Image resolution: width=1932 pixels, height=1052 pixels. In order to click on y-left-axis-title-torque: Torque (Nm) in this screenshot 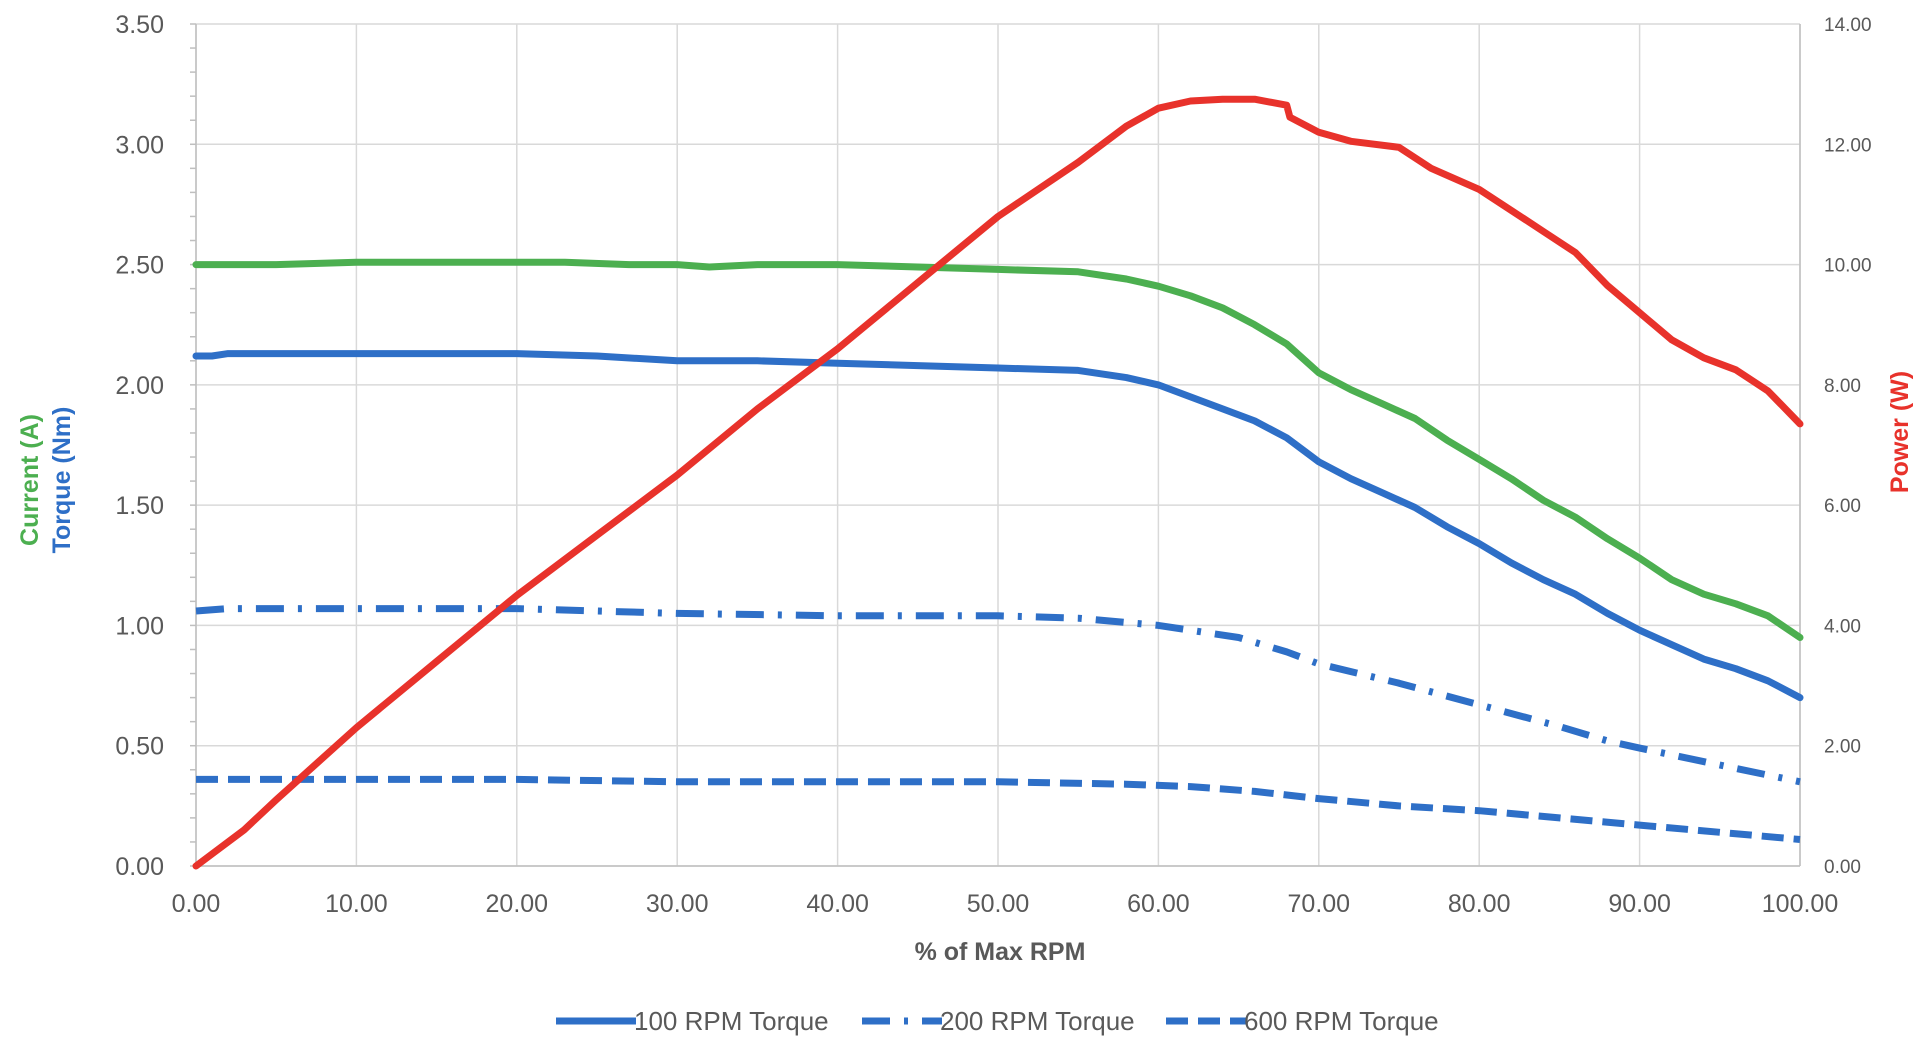, I will do `click(62, 480)`.